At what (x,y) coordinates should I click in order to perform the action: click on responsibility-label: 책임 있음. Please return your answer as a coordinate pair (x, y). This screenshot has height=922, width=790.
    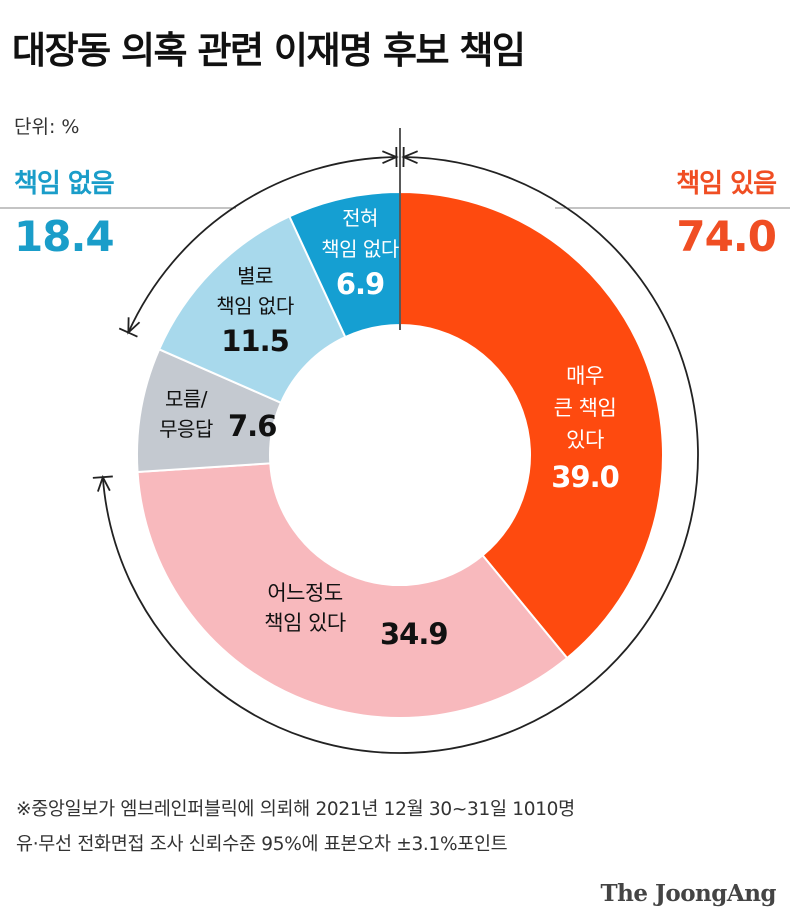
    Looking at the image, I should click on (726, 184).